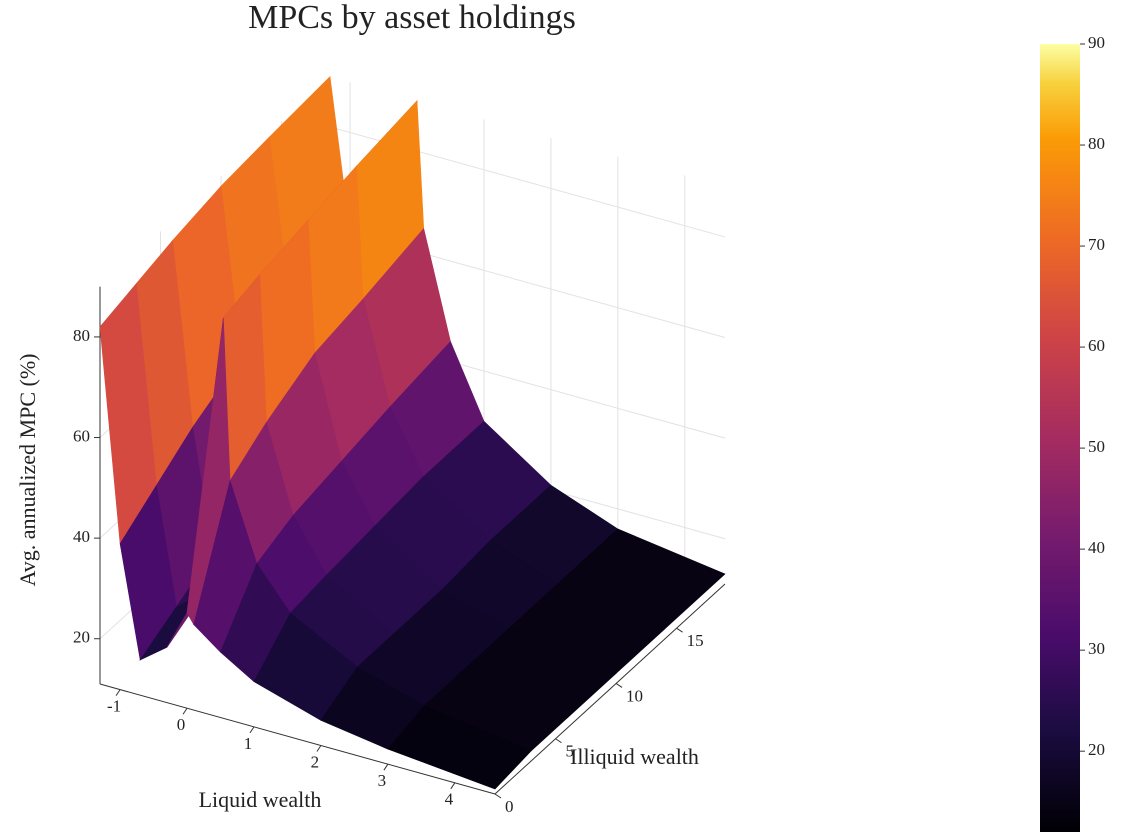 The height and width of the screenshot is (839, 1128). What do you see at coordinates (610, 689) in the screenshot?
I see `y-axis` at bounding box center [610, 689].